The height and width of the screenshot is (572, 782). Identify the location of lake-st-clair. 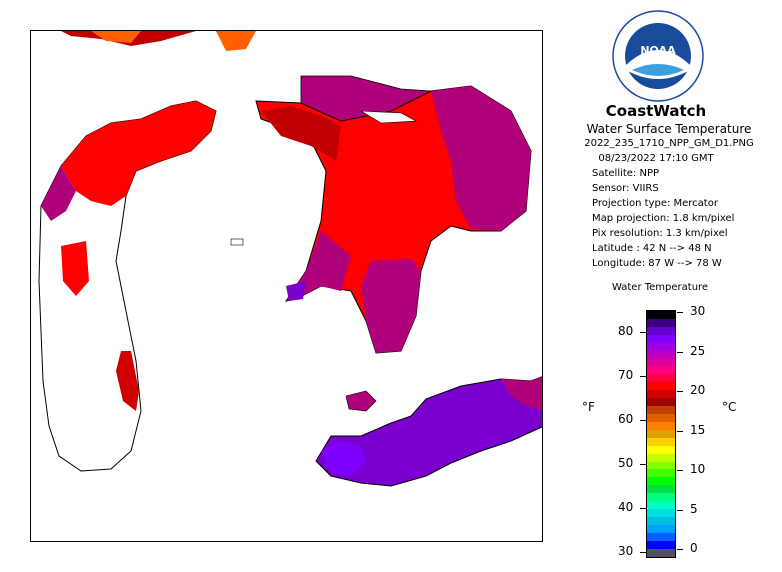
(361, 401).